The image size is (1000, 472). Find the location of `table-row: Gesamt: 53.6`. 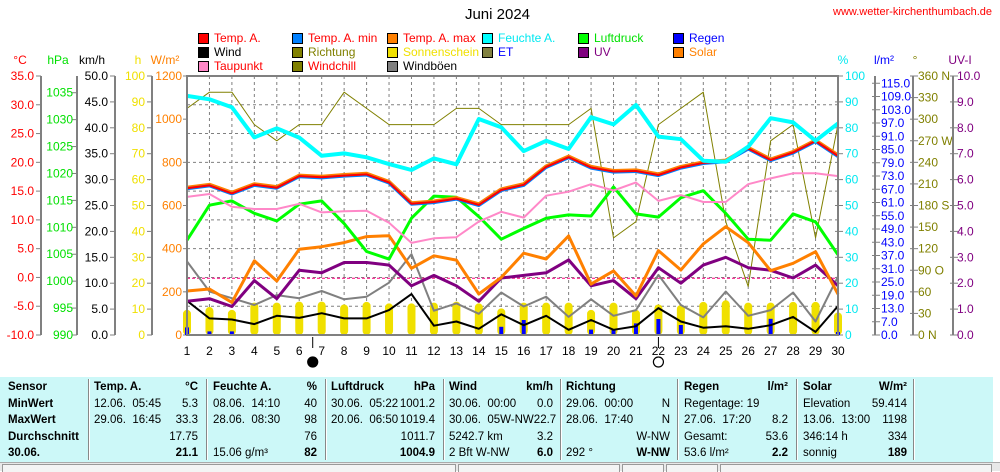

table-row: Gesamt: 53.6 is located at coordinates (736, 439).